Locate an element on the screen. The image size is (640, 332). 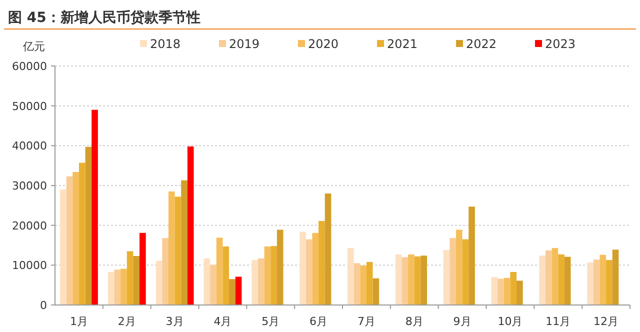
x-tick-label: 1月 is located at coordinates (79, 321).